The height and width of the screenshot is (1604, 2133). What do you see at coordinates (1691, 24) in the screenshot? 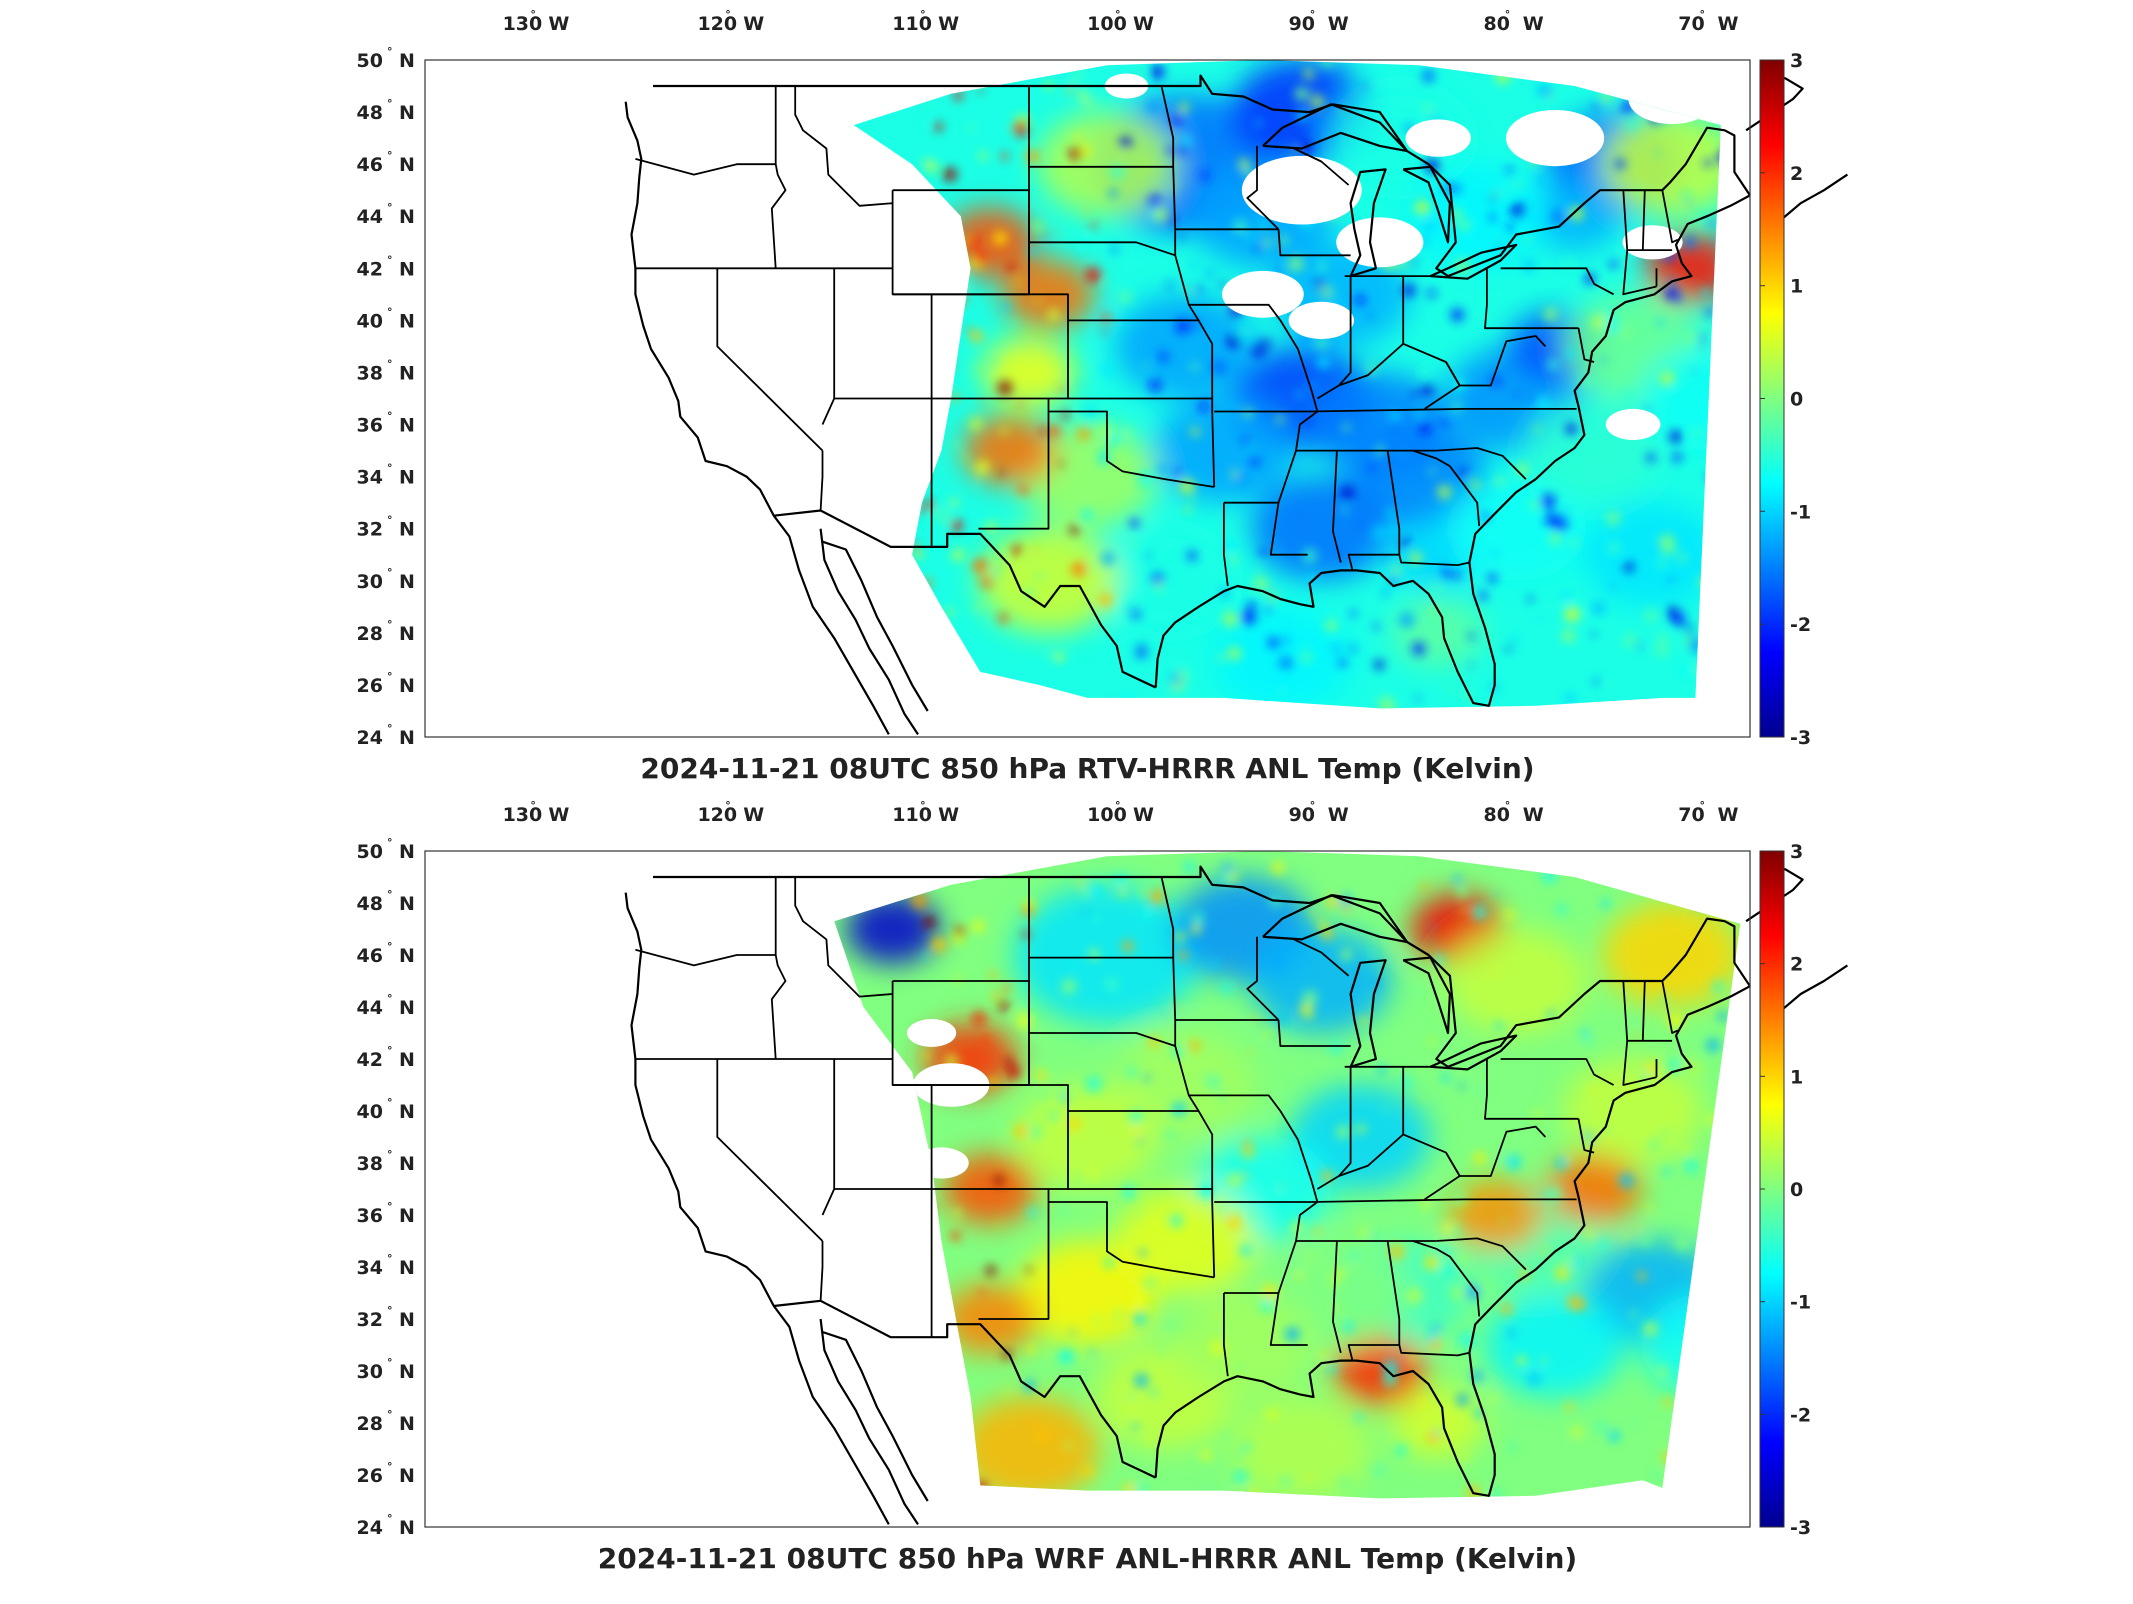
I see `longitude-label: 70` at bounding box center [1691, 24].